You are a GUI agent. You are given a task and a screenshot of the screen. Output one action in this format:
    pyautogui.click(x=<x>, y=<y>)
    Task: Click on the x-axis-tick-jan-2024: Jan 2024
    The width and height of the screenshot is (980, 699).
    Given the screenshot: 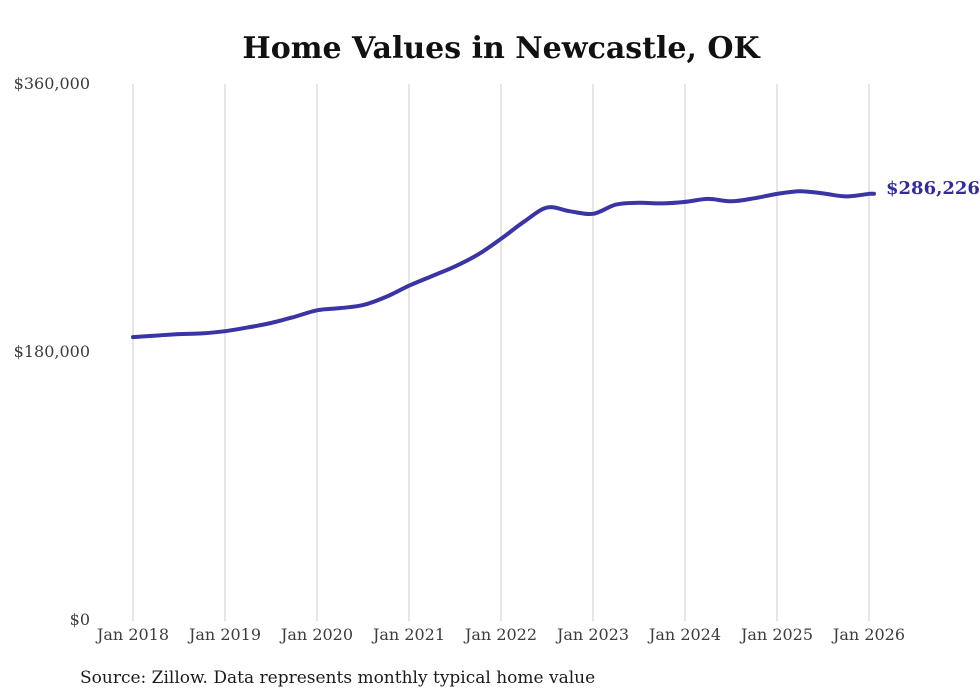 What is the action you would take?
    pyautogui.click(x=685, y=634)
    